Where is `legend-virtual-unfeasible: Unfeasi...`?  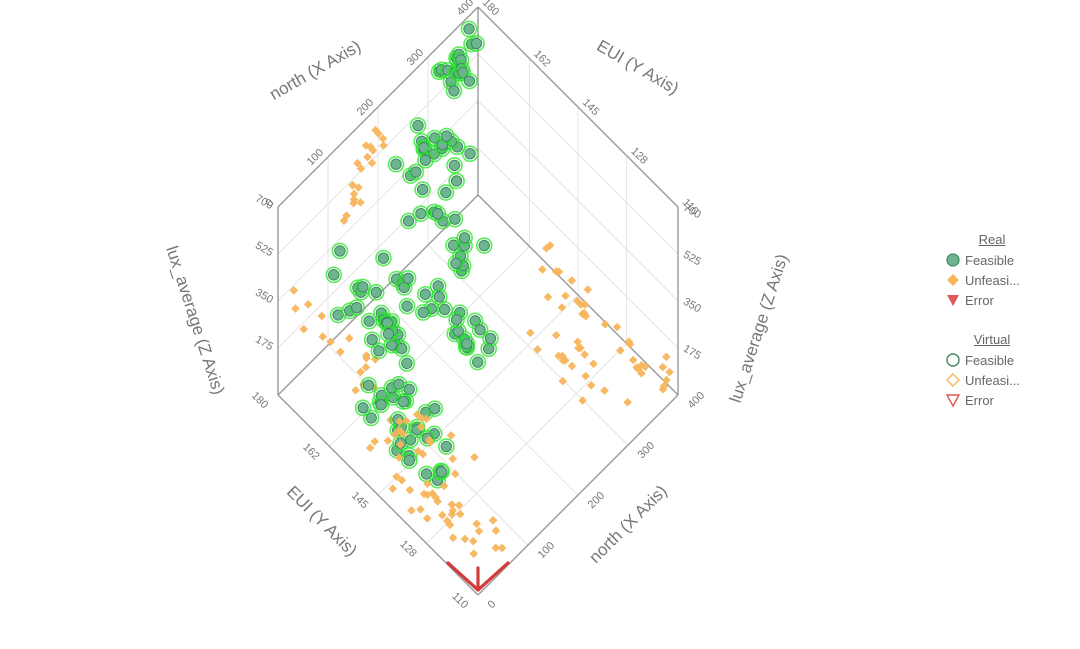 legend-virtual-unfeasible: Unfeasi... is located at coordinates (999, 380).